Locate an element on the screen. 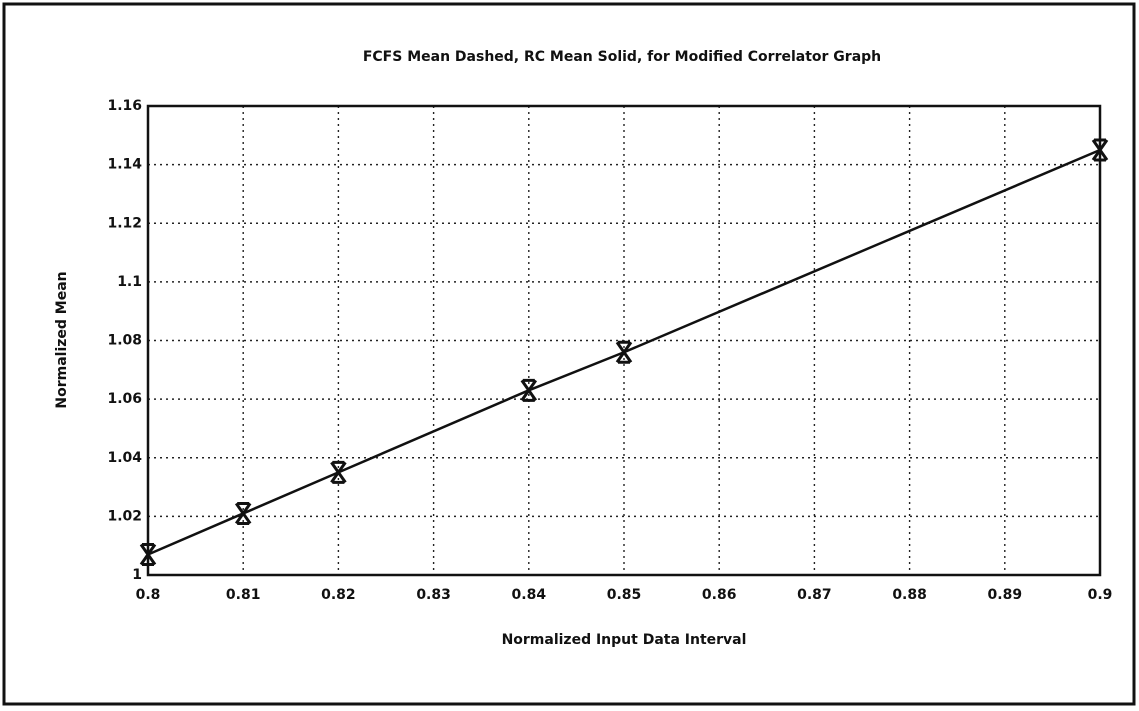 The height and width of the screenshot is (711, 1139). y-tick-label: 1.16 is located at coordinates (124, 106).